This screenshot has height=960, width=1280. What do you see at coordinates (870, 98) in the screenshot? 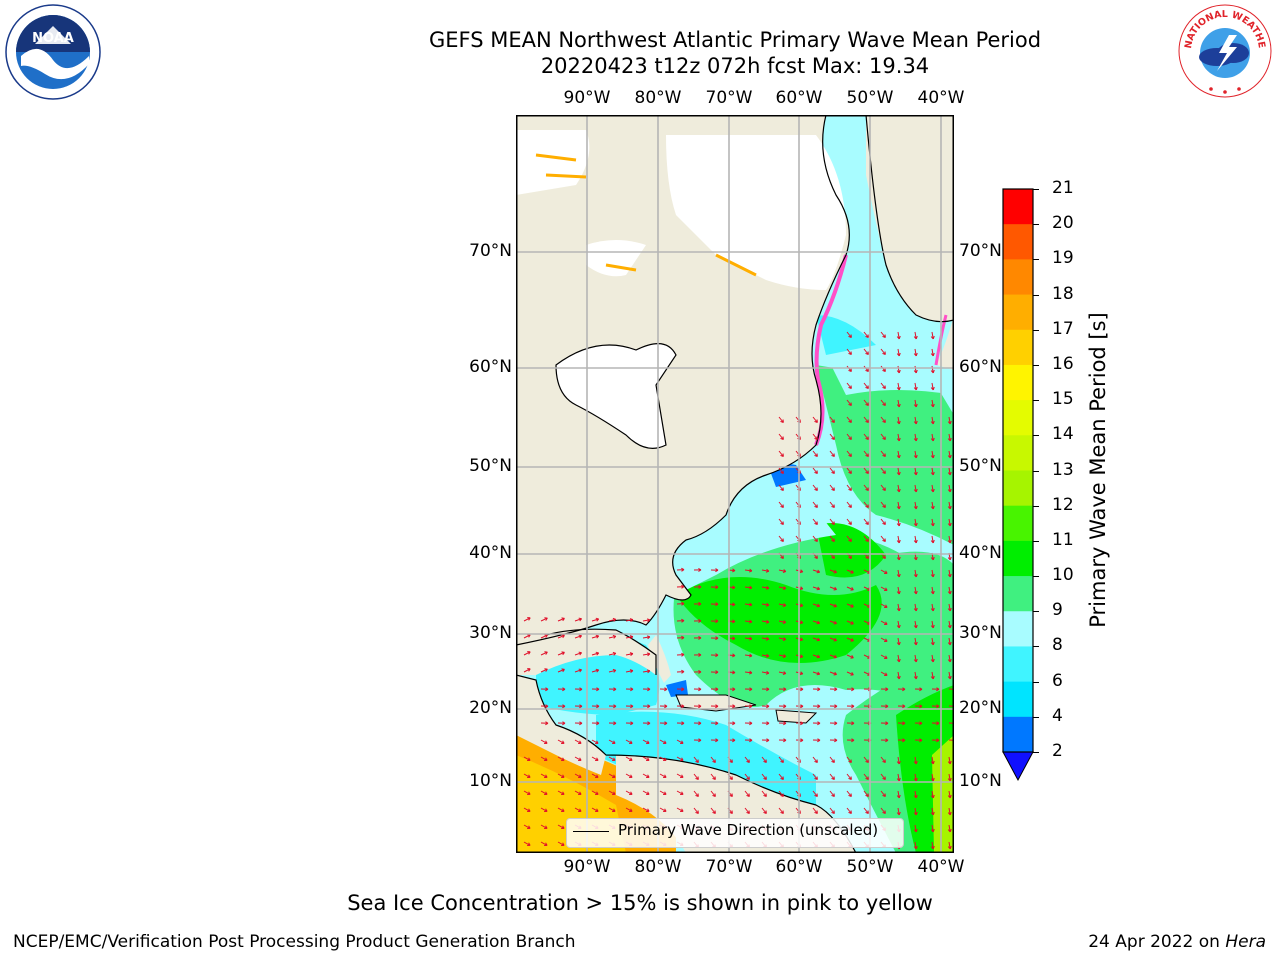
I see `lon-label-top: 50°W` at bounding box center [870, 98].